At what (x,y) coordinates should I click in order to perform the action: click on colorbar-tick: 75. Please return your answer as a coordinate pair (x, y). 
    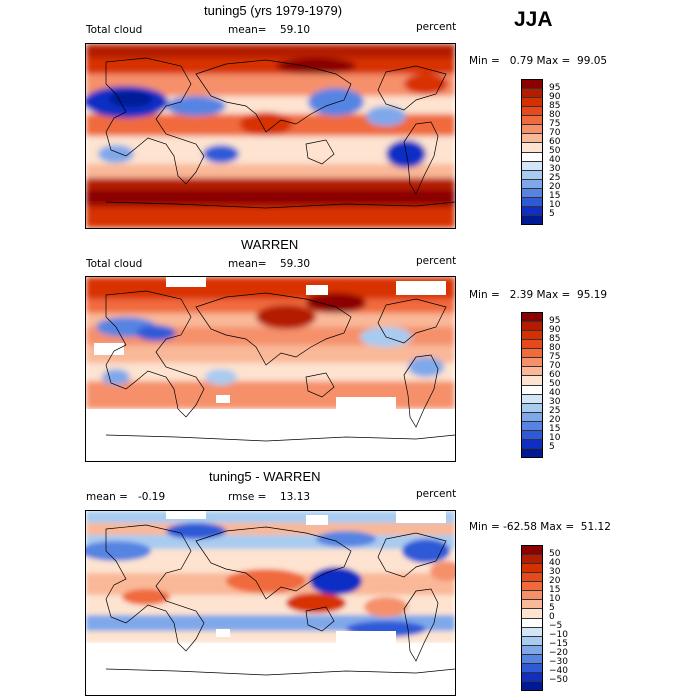
    Looking at the image, I should click on (555, 357).